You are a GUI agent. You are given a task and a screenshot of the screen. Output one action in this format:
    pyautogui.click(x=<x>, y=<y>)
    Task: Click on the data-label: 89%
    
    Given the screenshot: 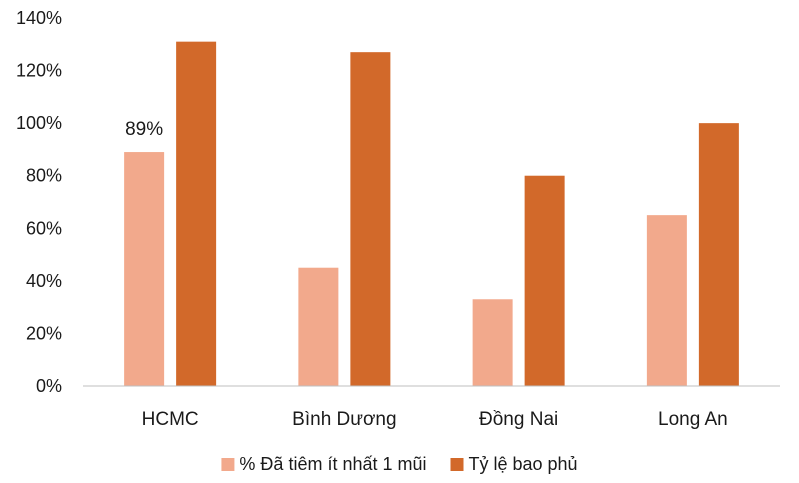 What is the action you would take?
    pyautogui.click(x=144, y=129)
    